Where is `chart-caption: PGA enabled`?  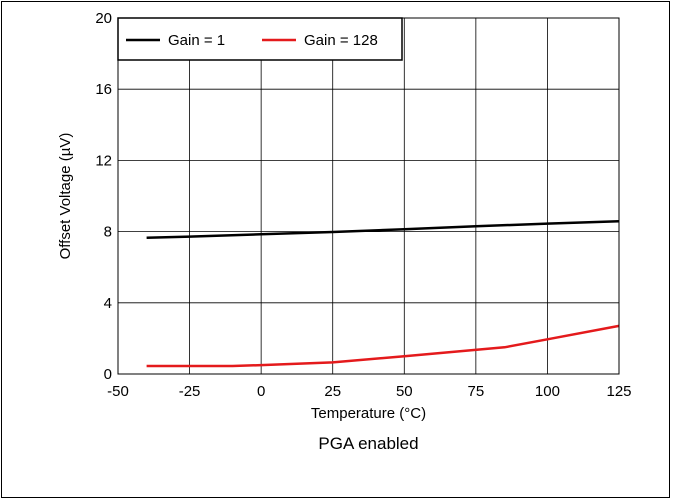 chart-caption: PGA enabled is located at coordinates (368, 443).